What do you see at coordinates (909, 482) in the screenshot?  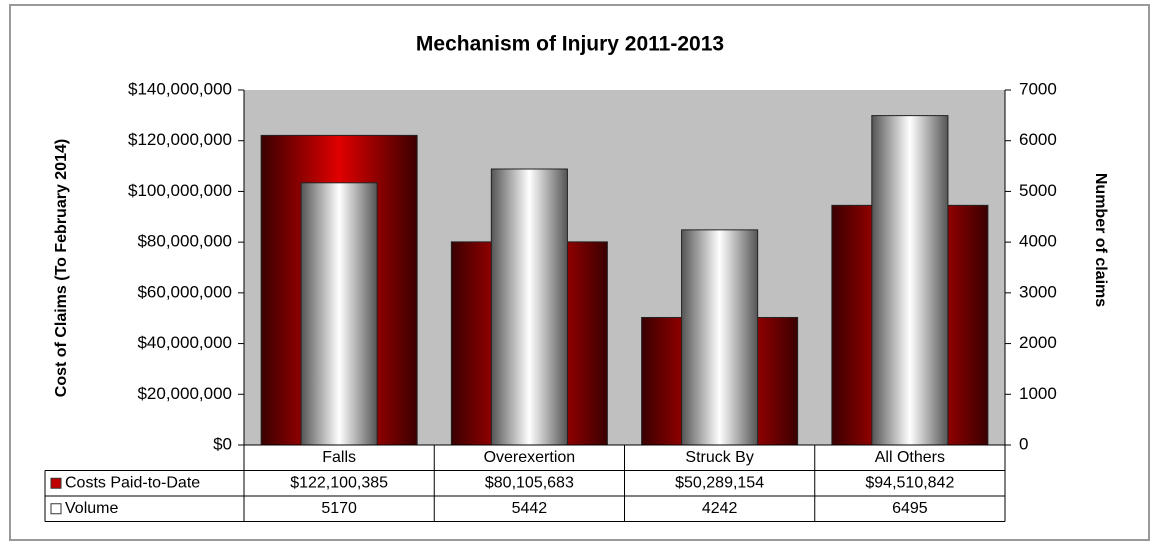 I see `table-value: $94,510,842` at bounding box center [909, 482].